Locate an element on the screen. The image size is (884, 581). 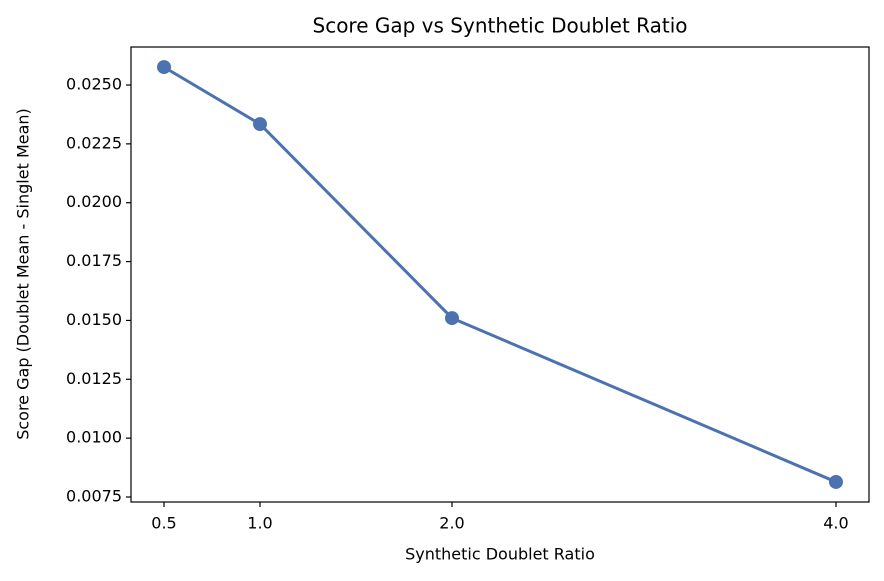
x-tick-label: 2.0 is located at coordinates (451, 523).